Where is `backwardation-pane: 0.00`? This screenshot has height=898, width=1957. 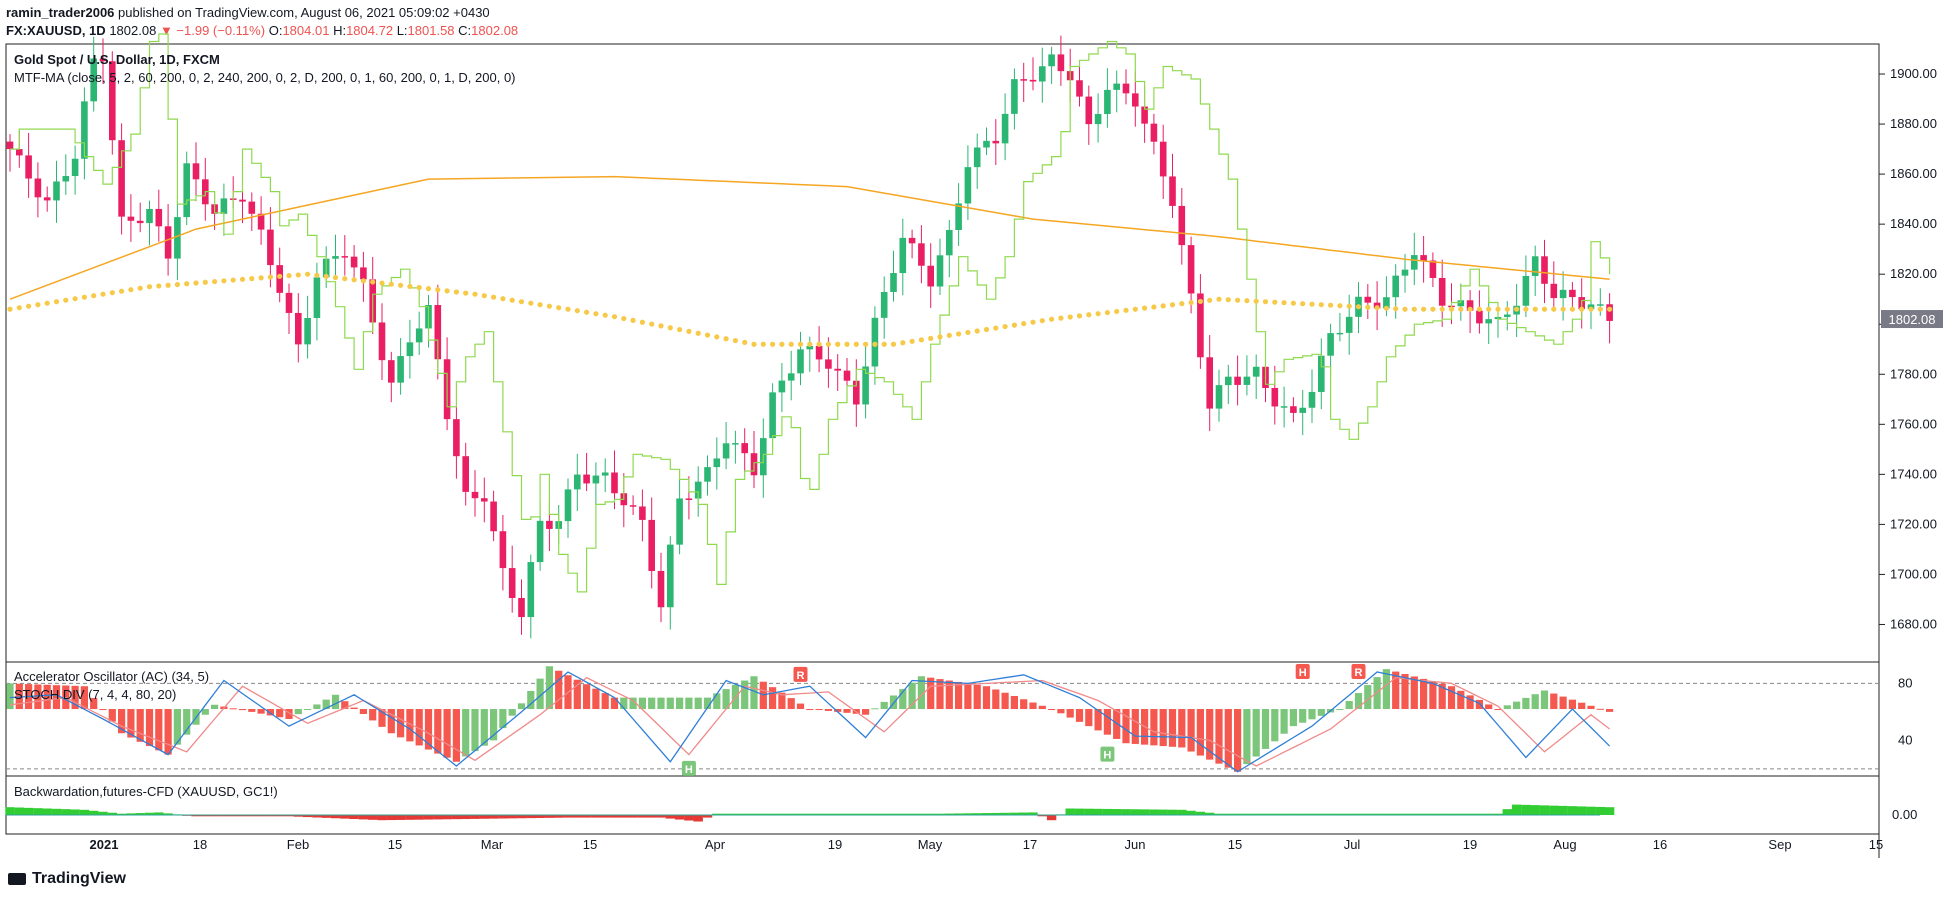 backwardation-pane: 0.00 is located at coordinates (961, 813).